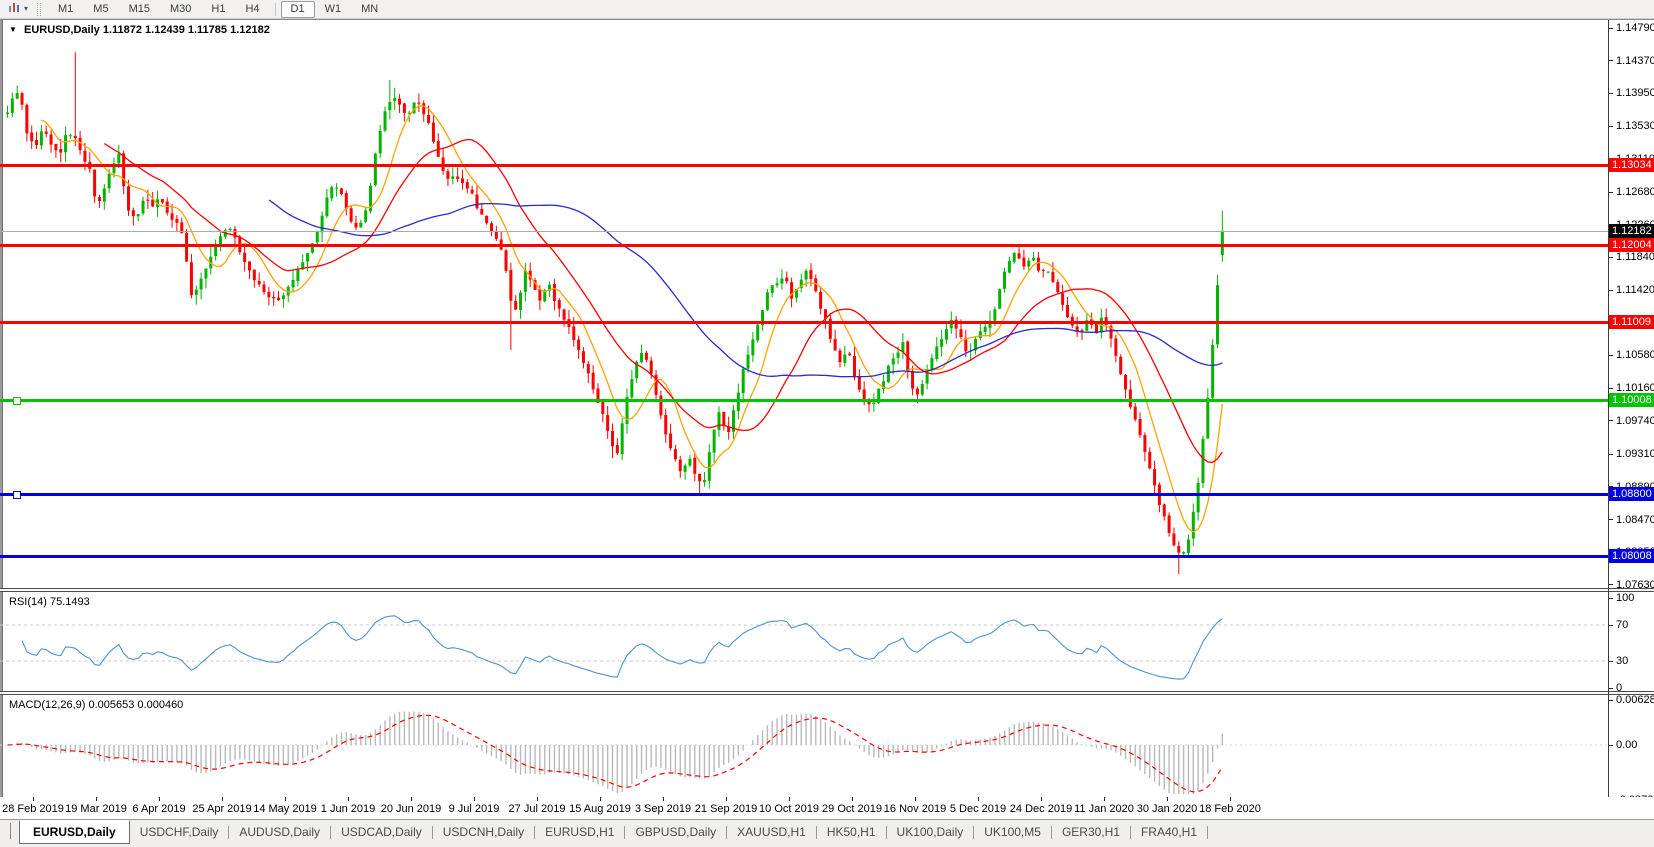 This screenshot has height=847, width=1654. I want to click on date-label: 1 Jun 2019, so click(348, 809).